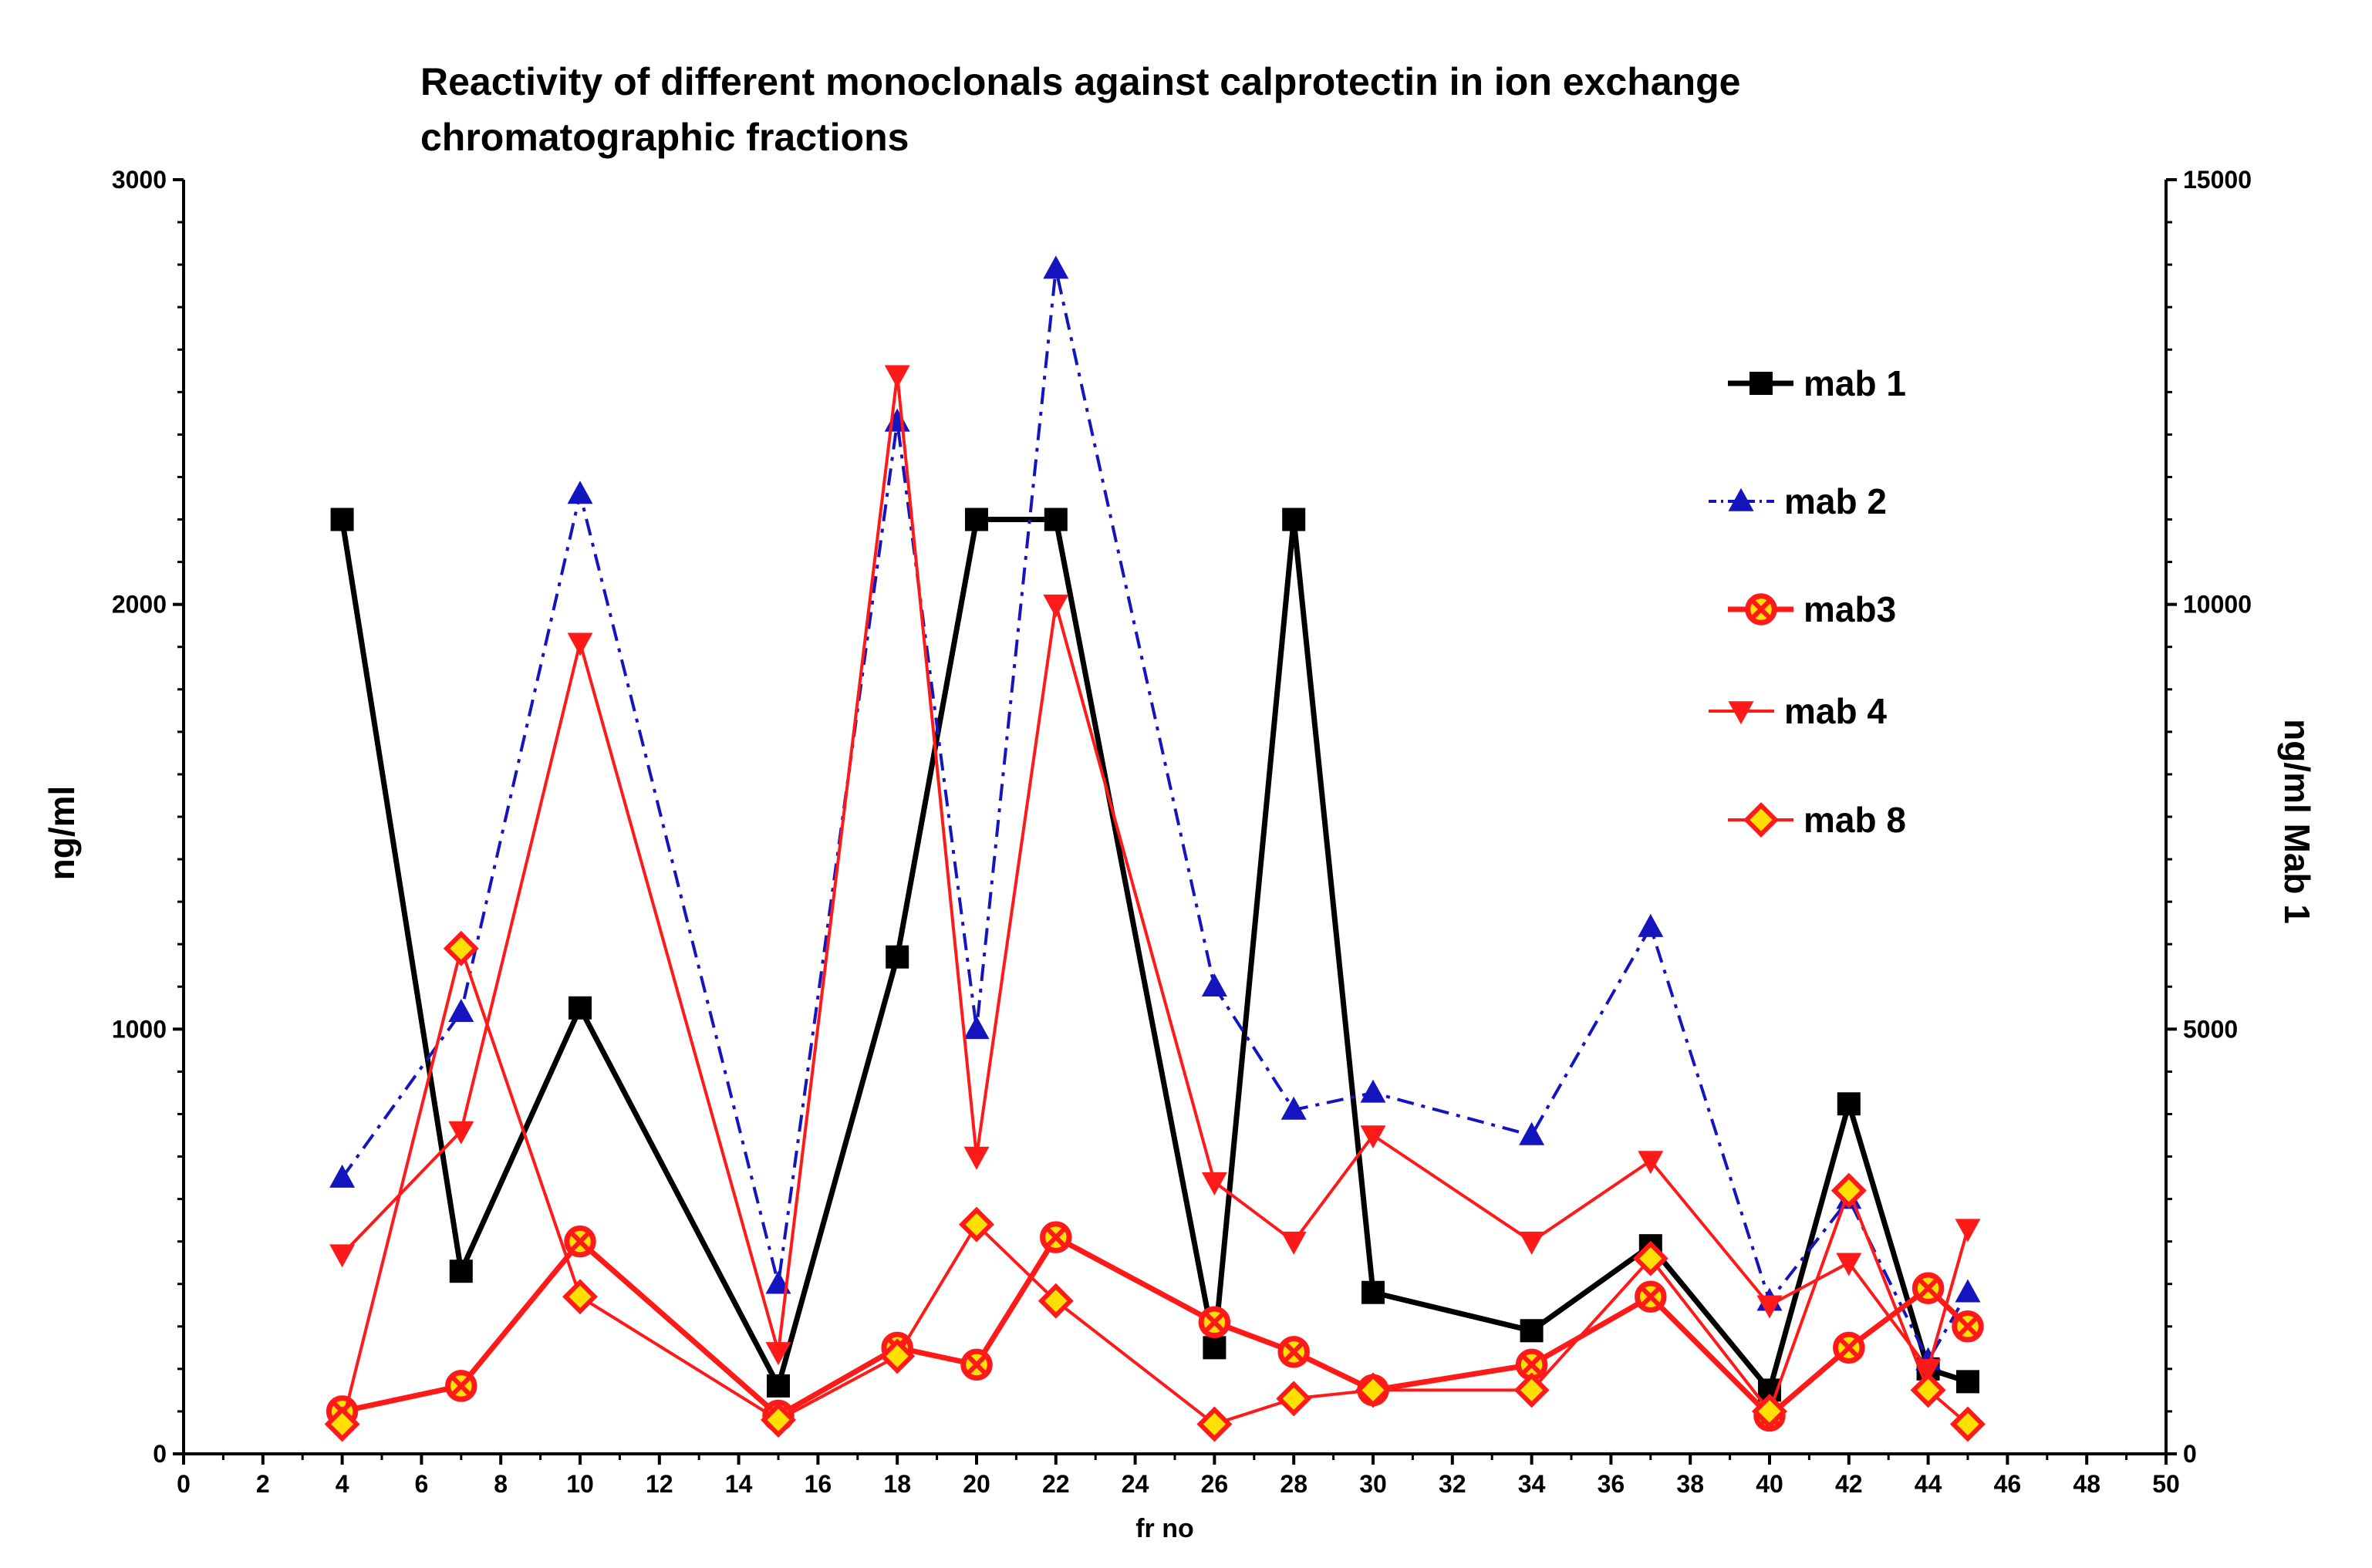 The height and width of the screenshot is (1568, 2372). Describe the element at coordinates (342, 1484) in the screenshot. I see `x-tick-label: 4` at that location.